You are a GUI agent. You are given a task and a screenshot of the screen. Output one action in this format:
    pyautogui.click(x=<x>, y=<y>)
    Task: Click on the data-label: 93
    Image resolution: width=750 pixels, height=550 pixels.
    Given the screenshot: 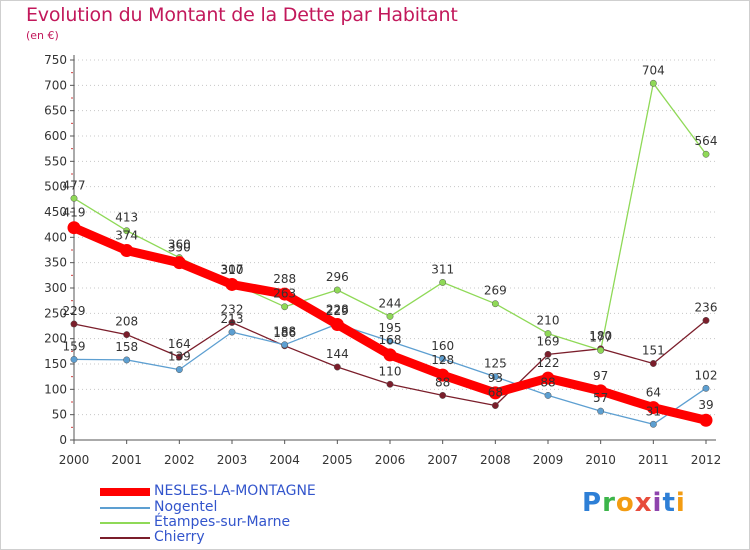 What is the action you would take?
    pyautogui.click(x=495, y=378)
    